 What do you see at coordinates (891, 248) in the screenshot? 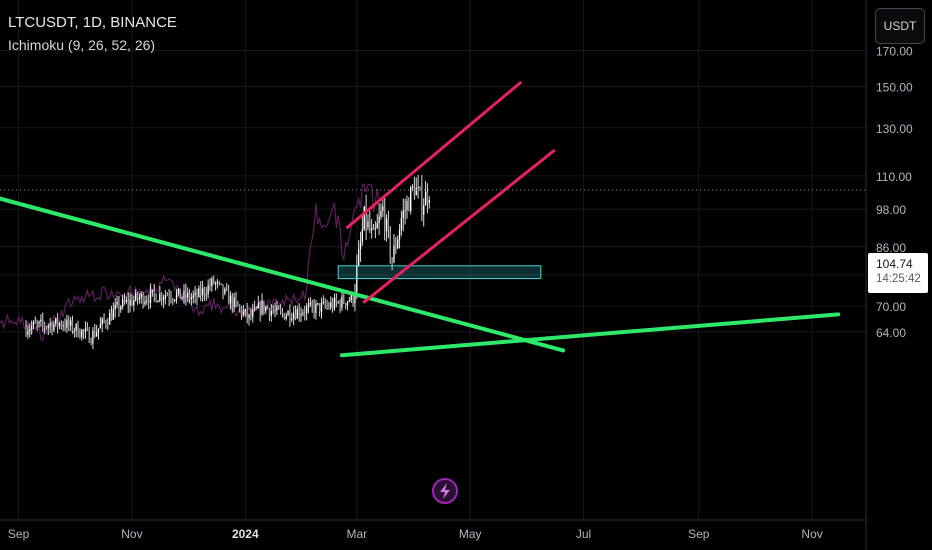
I see `price-tick-label: 86.00` at bounding box center [891, 248].